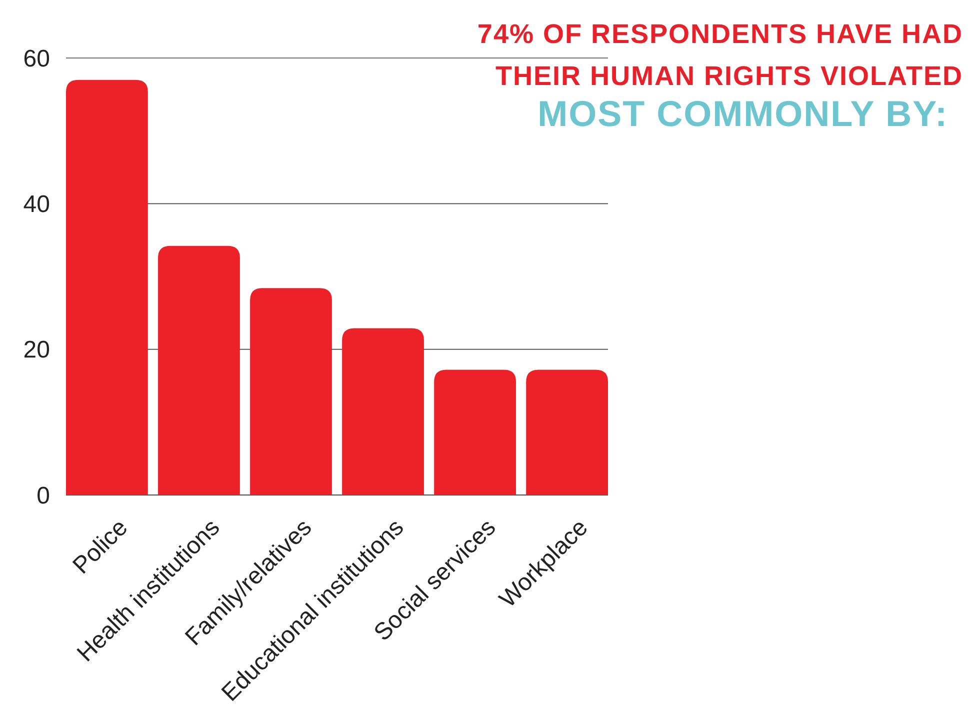 This screenshot has width=975, height=722. I want to click on y-tick-label: 20, so click(36, 350).